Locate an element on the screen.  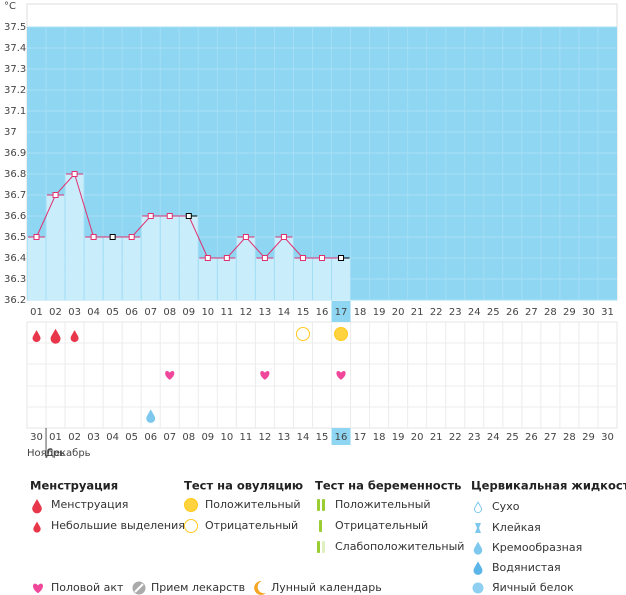
y-tick-label: 36.4 is located at coordinates (15, 258).